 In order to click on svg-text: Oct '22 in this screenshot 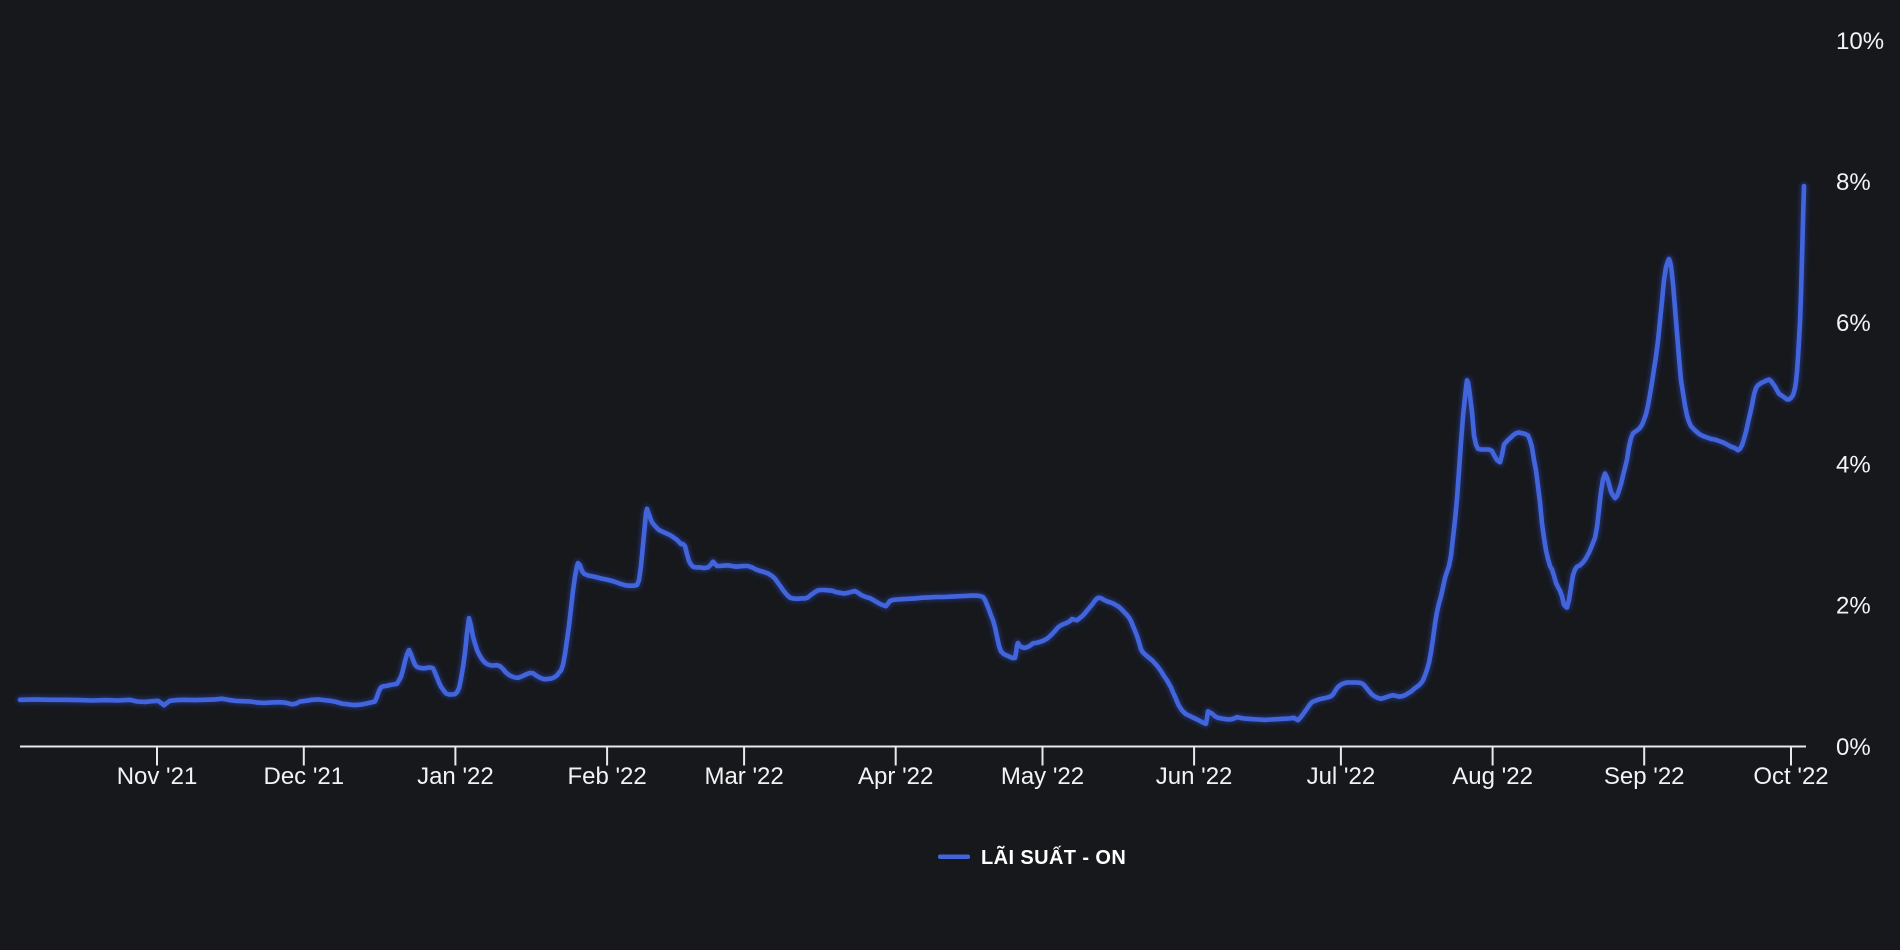, I will do `click(1790, 776)`.